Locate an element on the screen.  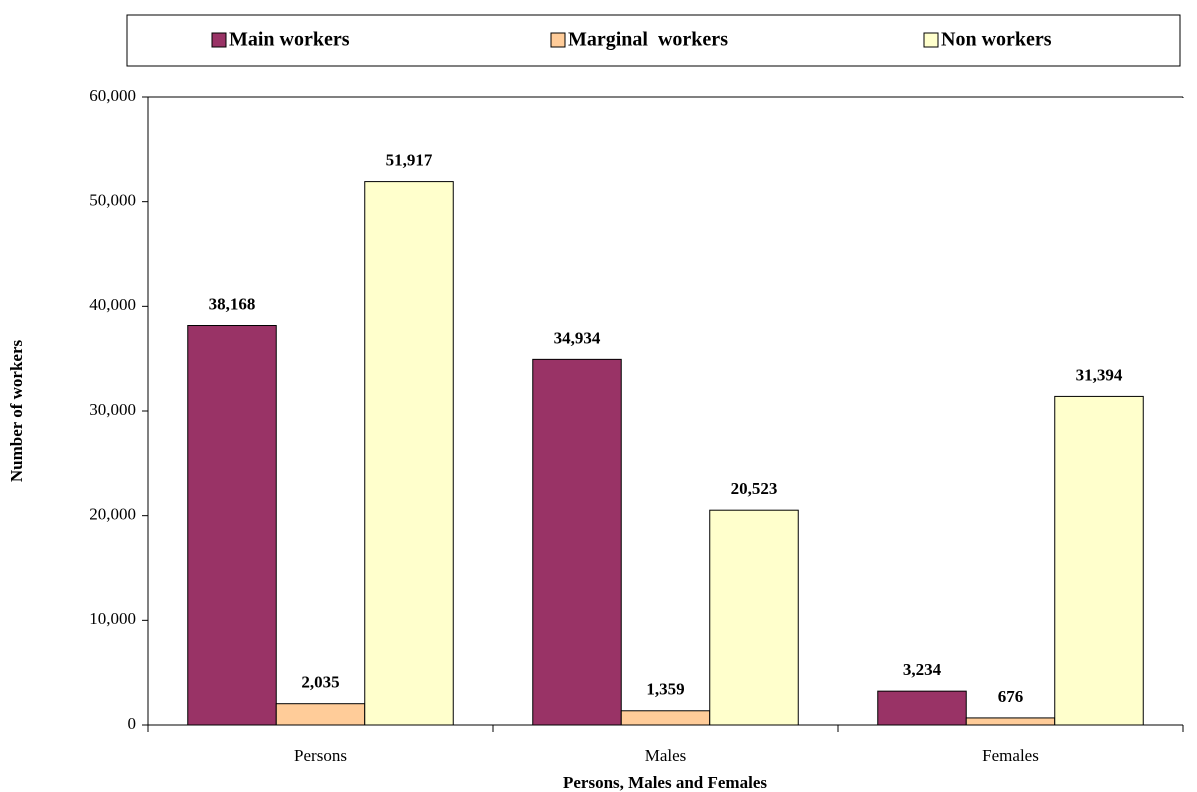
value-label: 676 is located at coordinates (1011, 696).